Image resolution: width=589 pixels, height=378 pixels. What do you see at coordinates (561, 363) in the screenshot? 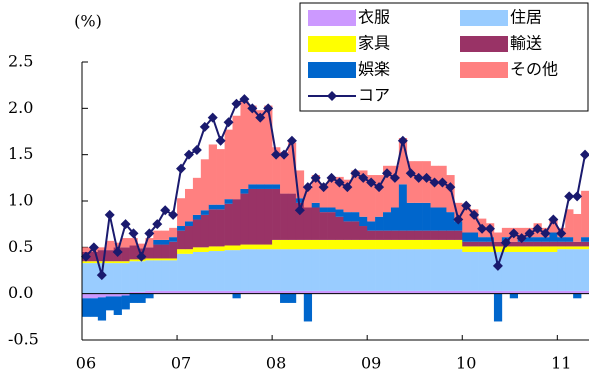
I see `x-tick-label: 11` at bounding box center [561, 363].